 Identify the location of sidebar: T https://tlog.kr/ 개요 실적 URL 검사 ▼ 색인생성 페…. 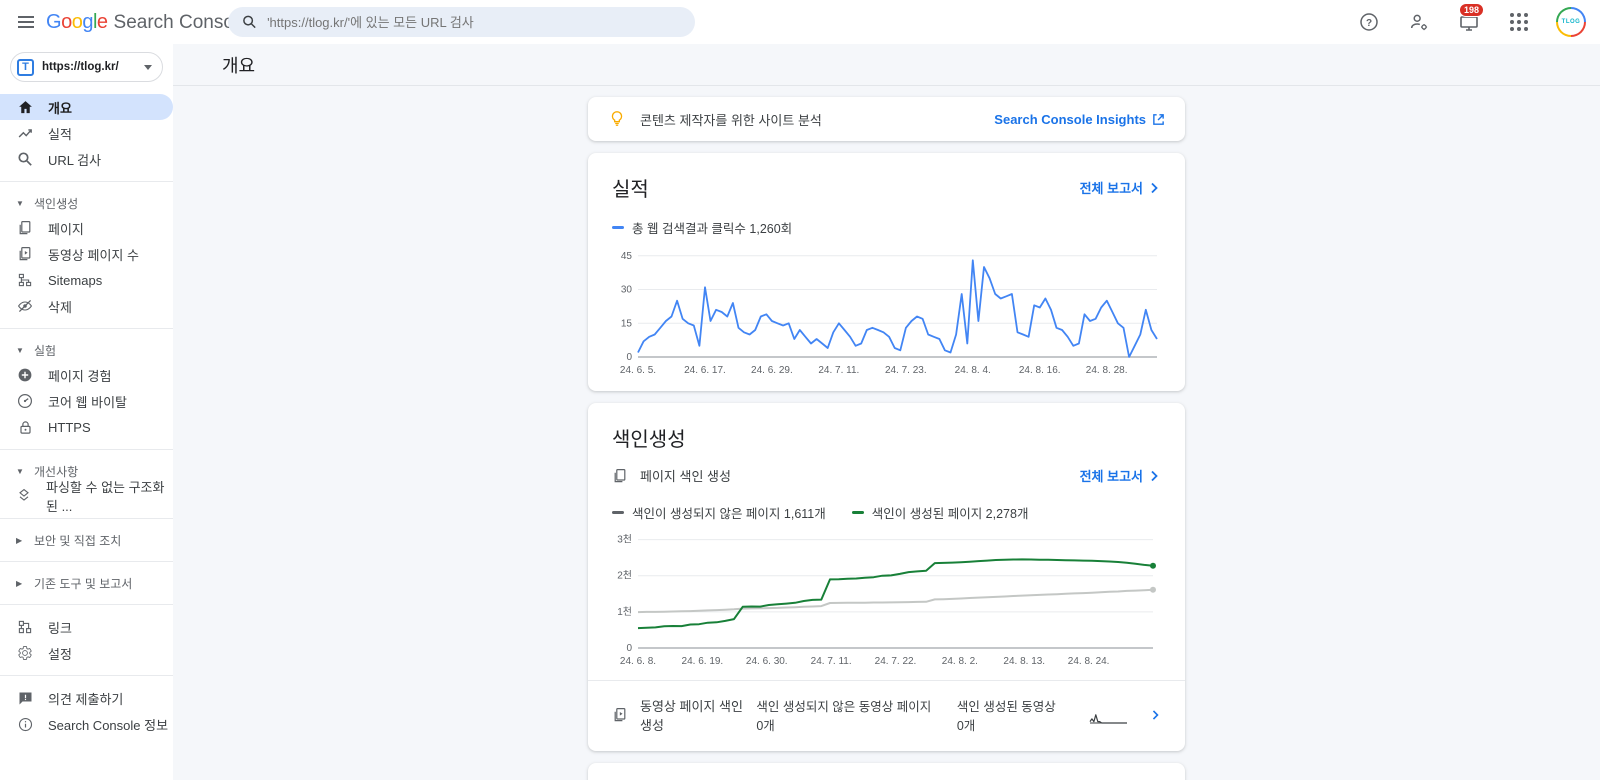
(86, 412).